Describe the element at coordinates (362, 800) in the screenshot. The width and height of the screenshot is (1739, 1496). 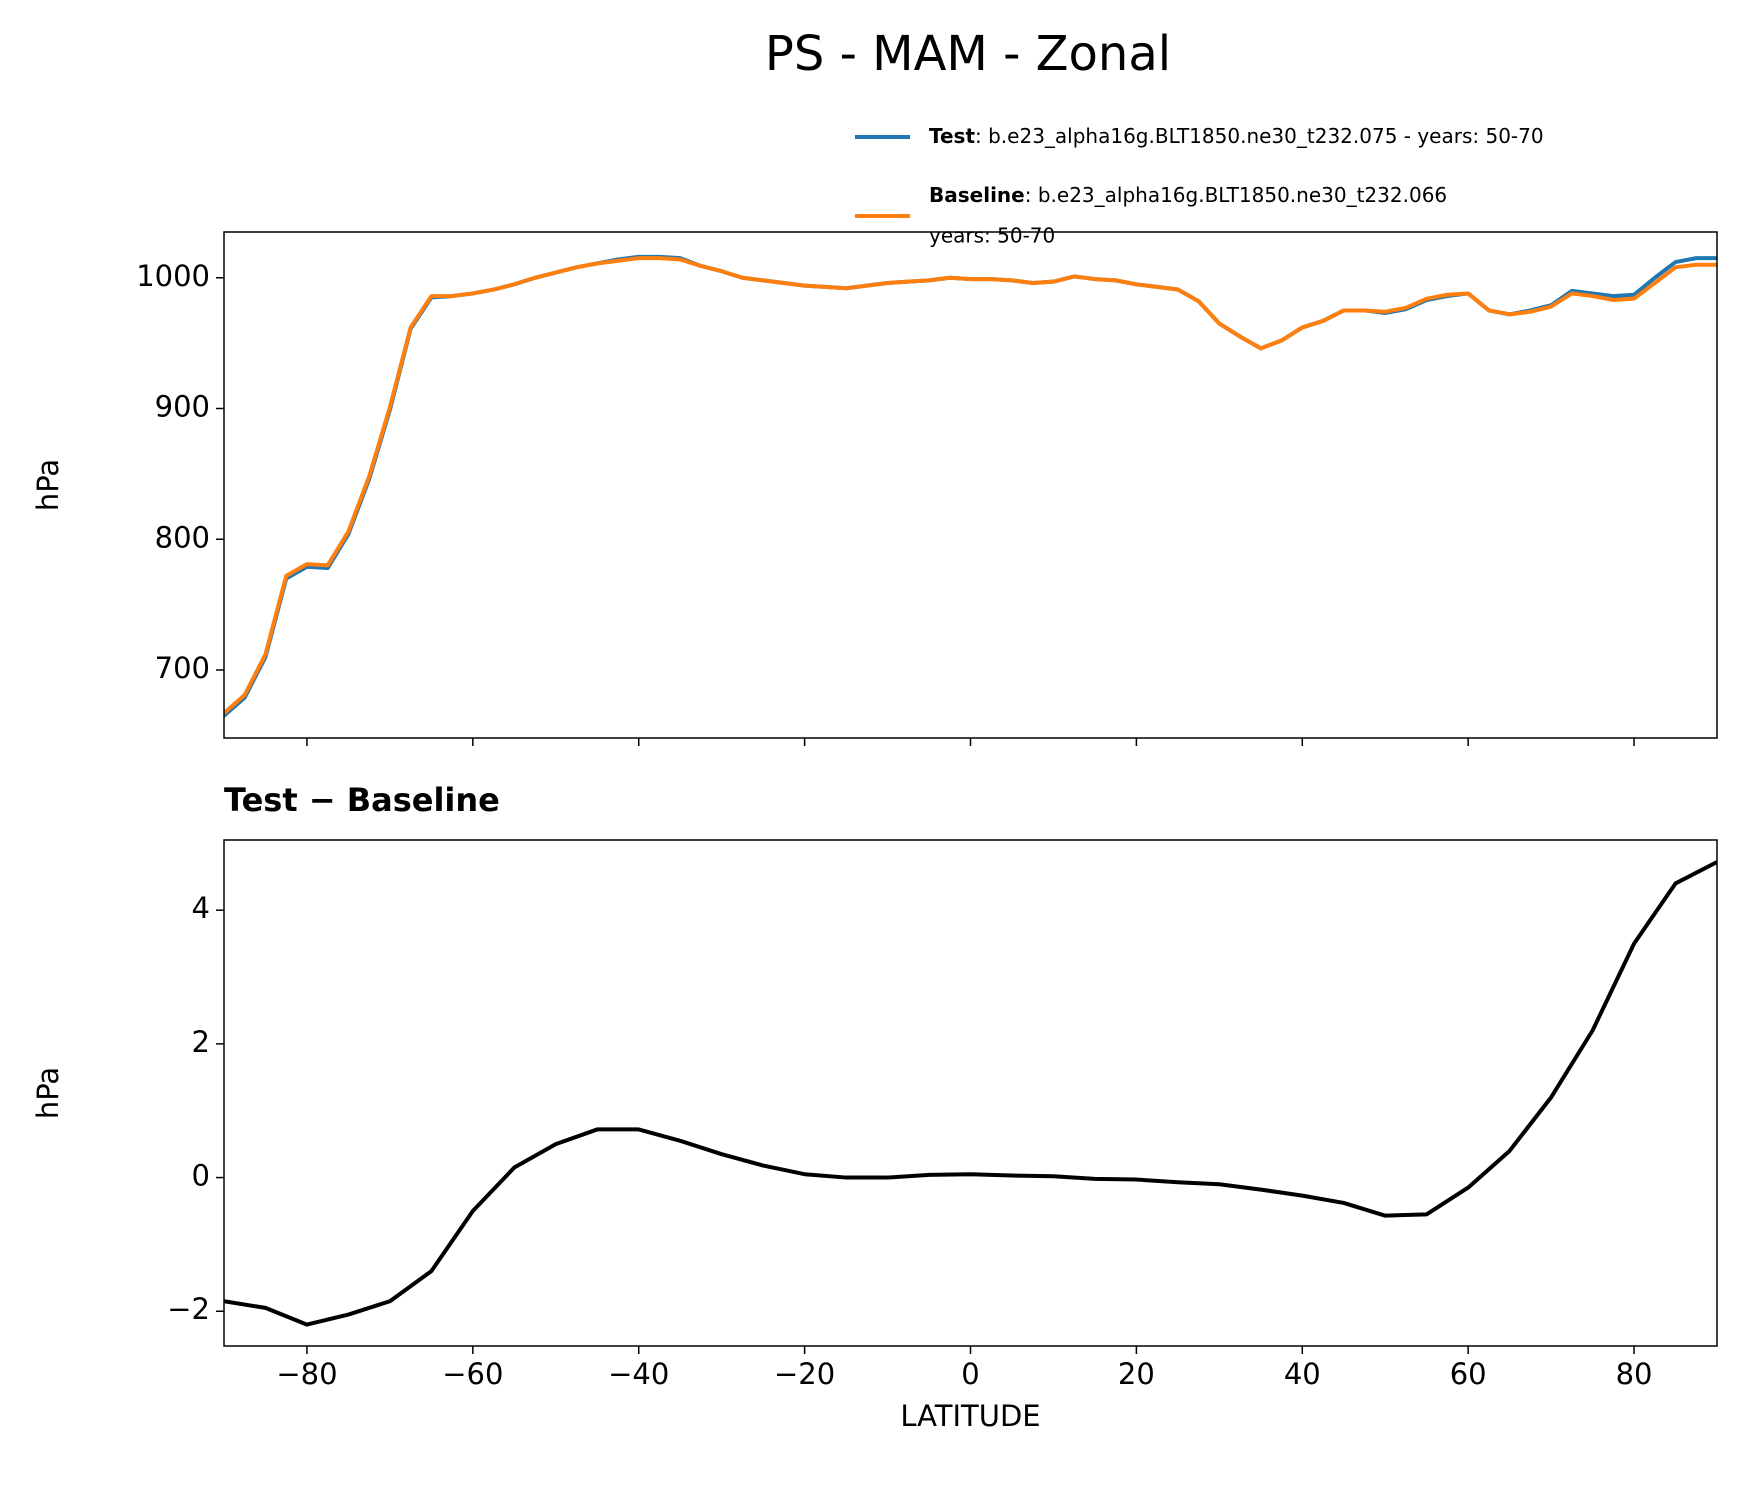
I see `panel-title: Test − Baseline` at that location.